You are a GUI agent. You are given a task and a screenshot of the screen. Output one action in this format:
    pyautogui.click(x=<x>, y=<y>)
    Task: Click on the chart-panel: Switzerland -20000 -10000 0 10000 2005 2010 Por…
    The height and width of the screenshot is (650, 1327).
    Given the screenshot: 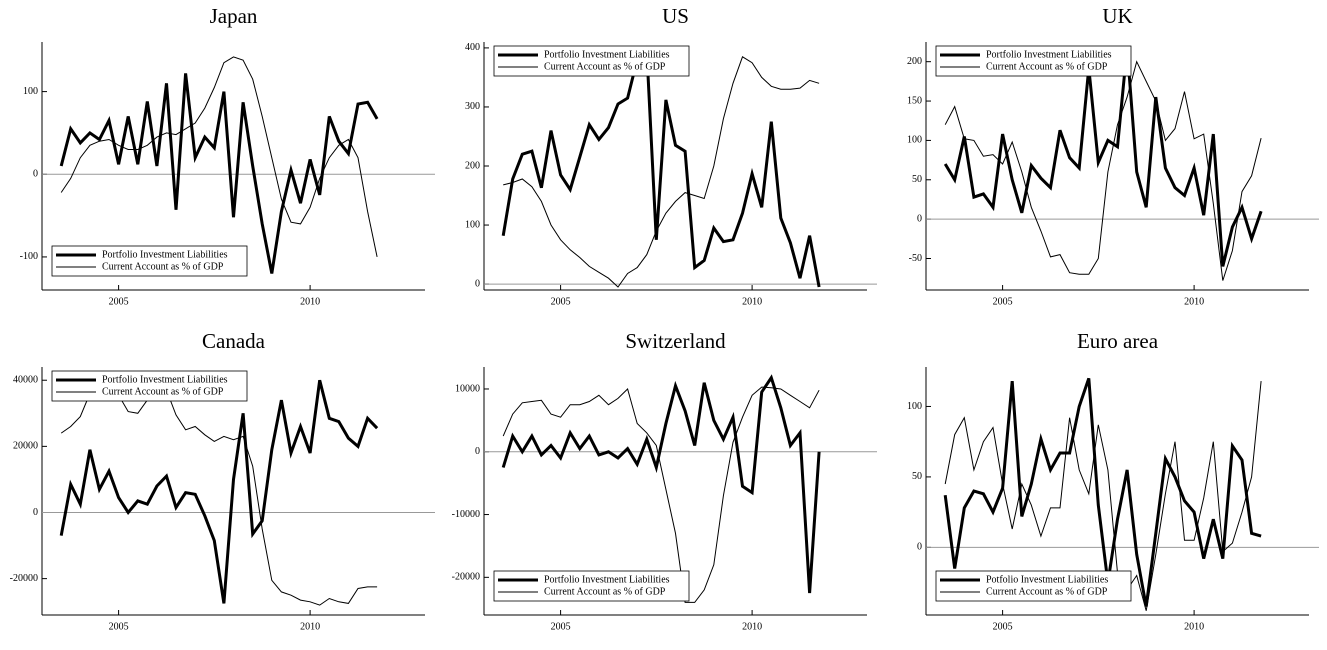 What is the action you would take?
    pyautogui.click(x=664, y=480)
    